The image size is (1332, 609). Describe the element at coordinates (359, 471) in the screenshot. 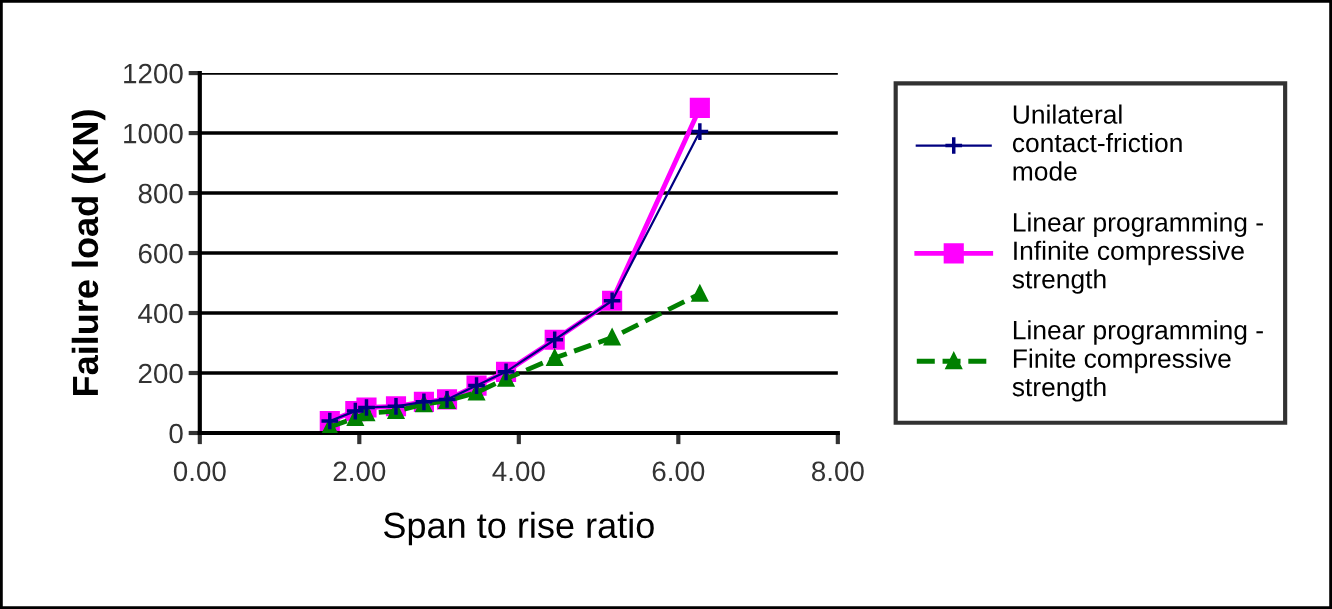

I see `x-tick-label: 2.00` at that location.